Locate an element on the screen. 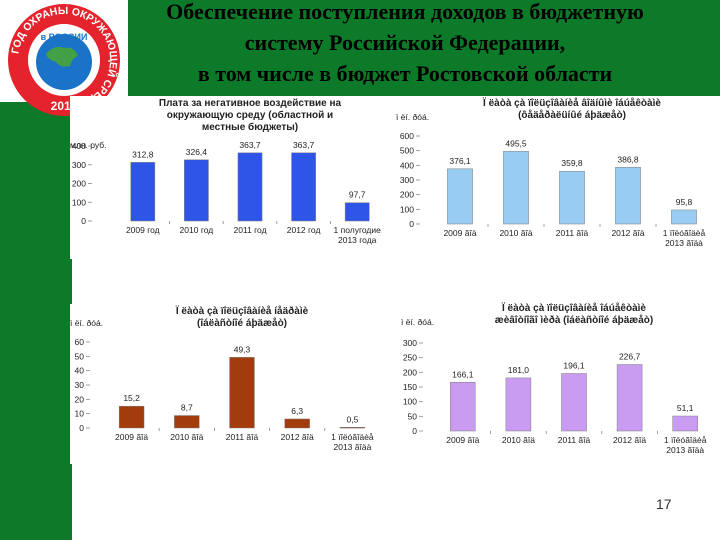 The width and height of the screenshot is (720, 540). title-line: в том числе в бюджет Ростовской области is located at coordinates (405, 73).